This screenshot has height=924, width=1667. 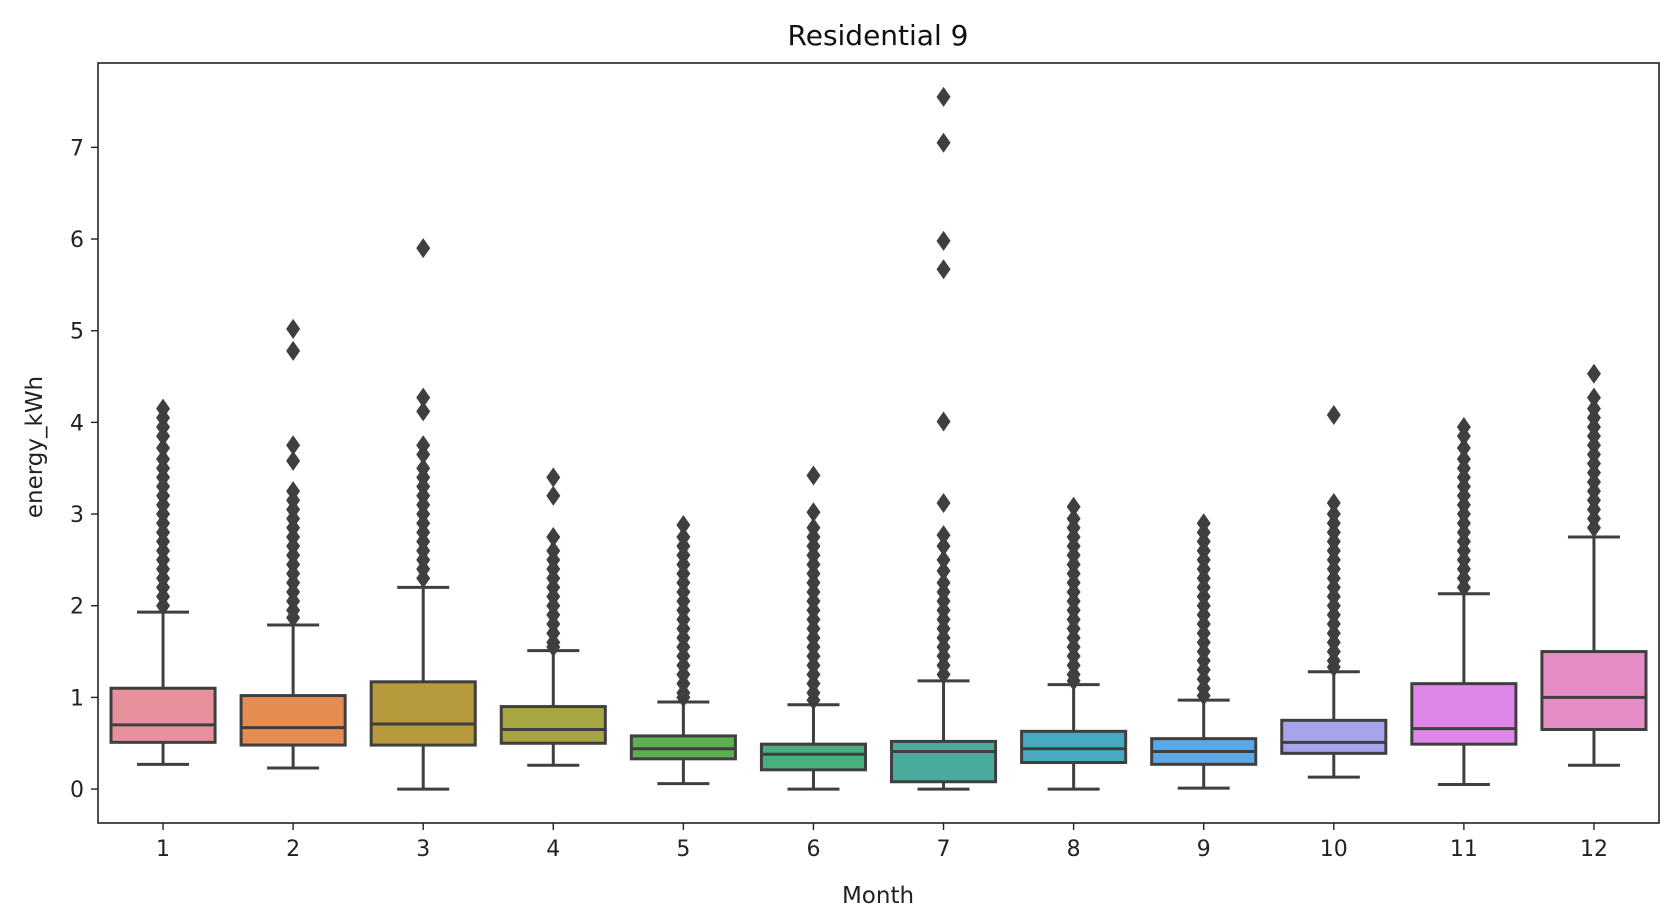 What do you see at coordinates (35, 447) in the screenshot?
I see `y-axis-label: energy_kWh` at bounding box center [35, 447].